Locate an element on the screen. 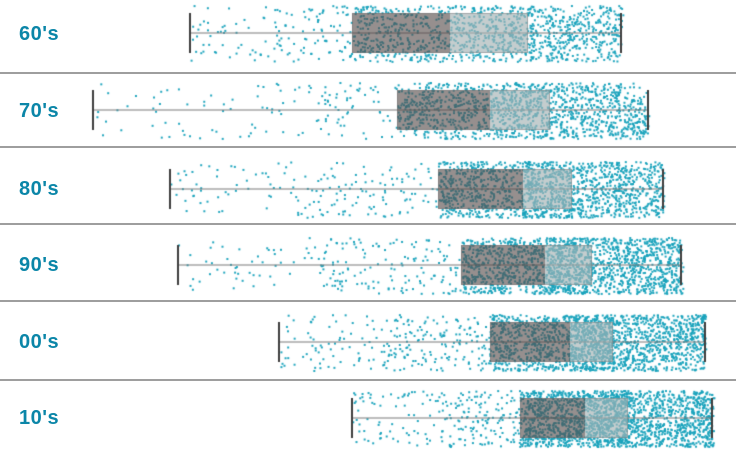 The height and width of the screenshot is (454, 736). row-label-60s: 60's is located at coordinates (39, 34).